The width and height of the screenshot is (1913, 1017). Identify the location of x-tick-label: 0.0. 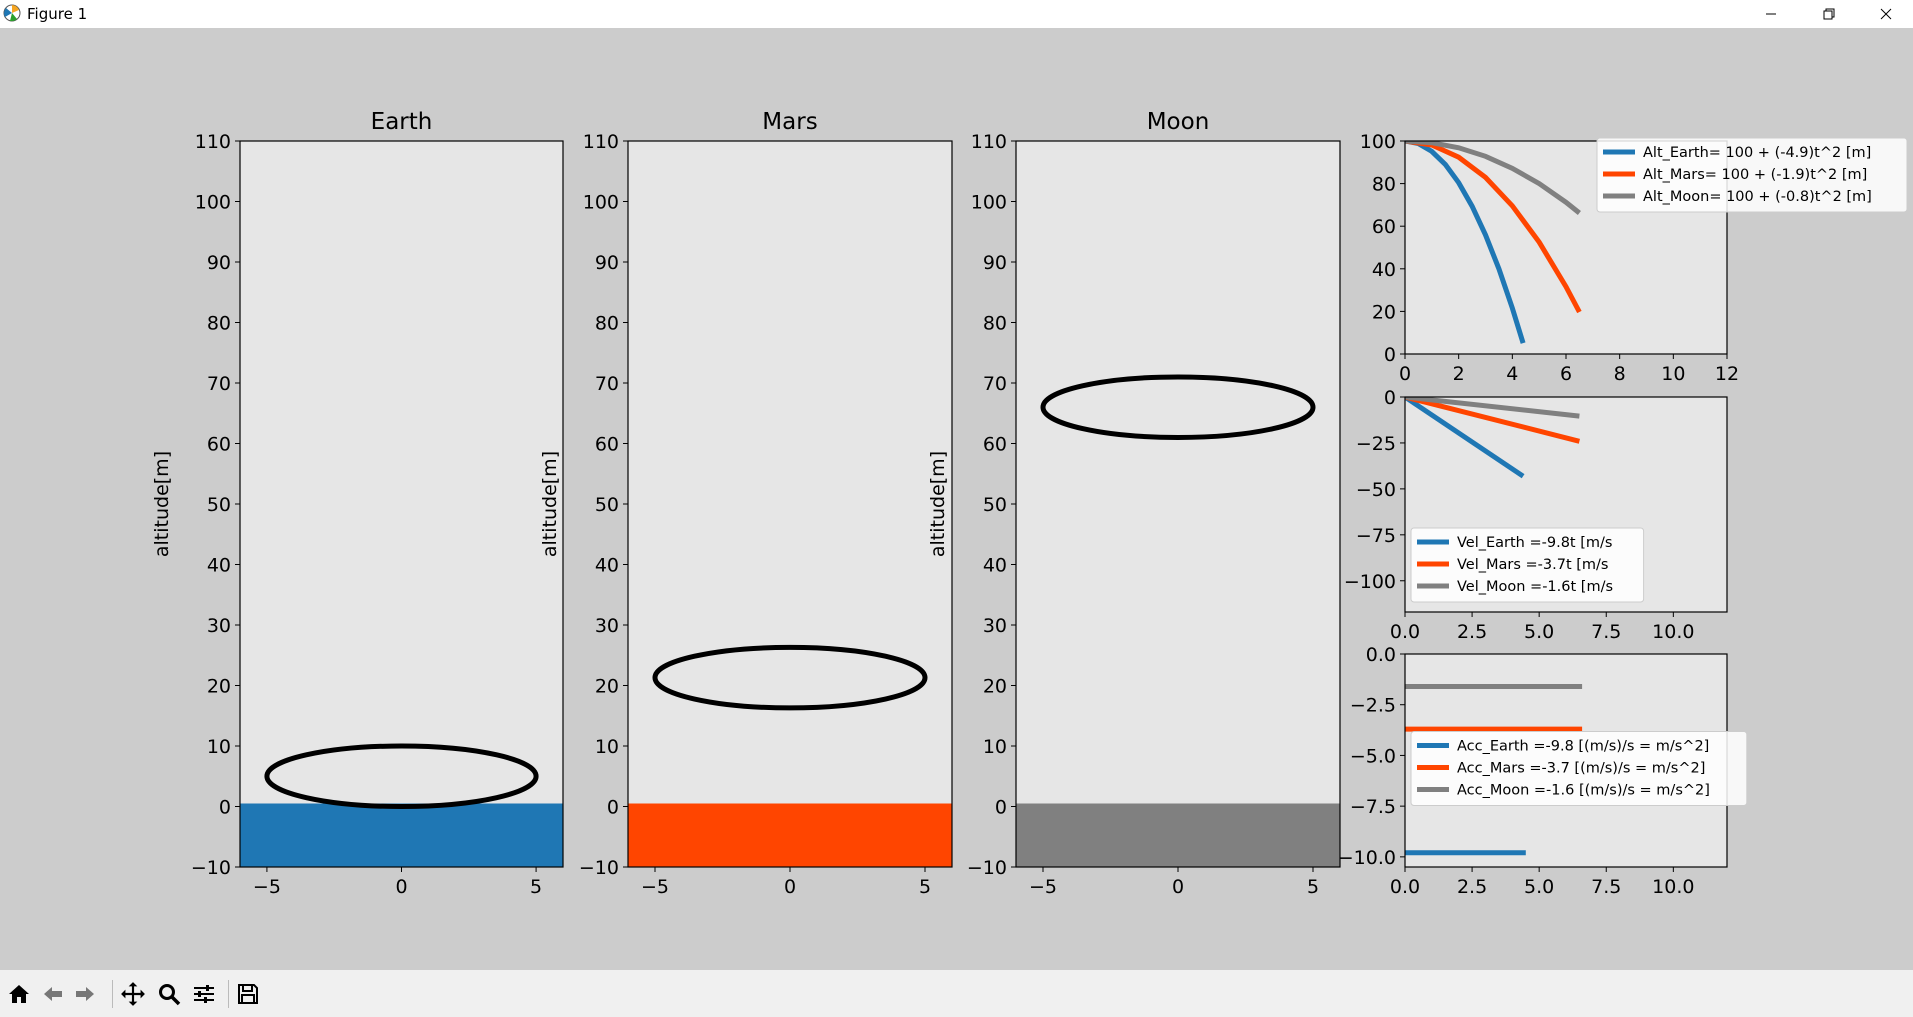
(1405, 887).